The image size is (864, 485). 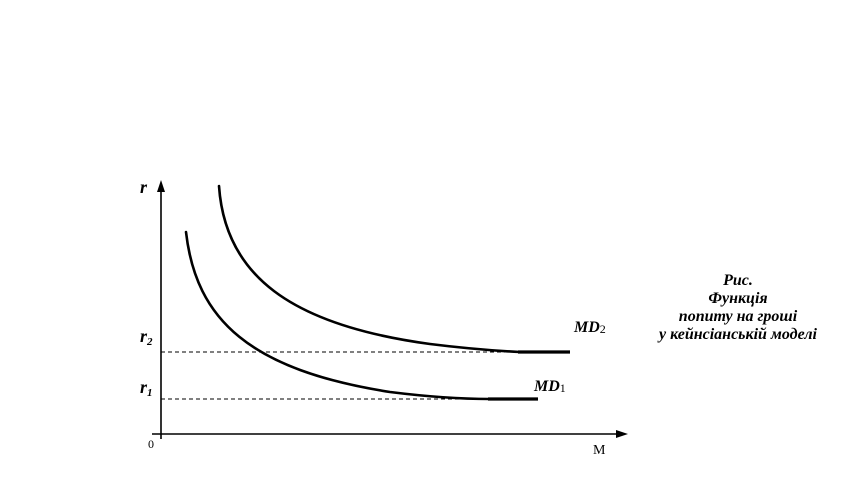 What do you see at coordinates (549, 386) in the screenshot?
I see `md1-label: MD1` at bounding box center [549, 386].